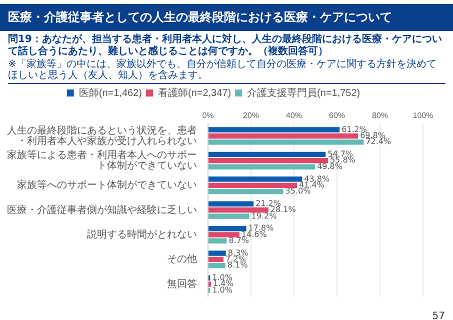 This screenshot has width=453, height=320. What do you see at coordinates (225, 45) in the screenshot?
I see `chart-subtitle: 問19：あなたが、担当する患者・利用者本人に対し、人生の最終段階における医療・ケアについて話し合うにあたり、難しいと感じることは何ですか。（複数回答可）` at bounding box center [225, 45].